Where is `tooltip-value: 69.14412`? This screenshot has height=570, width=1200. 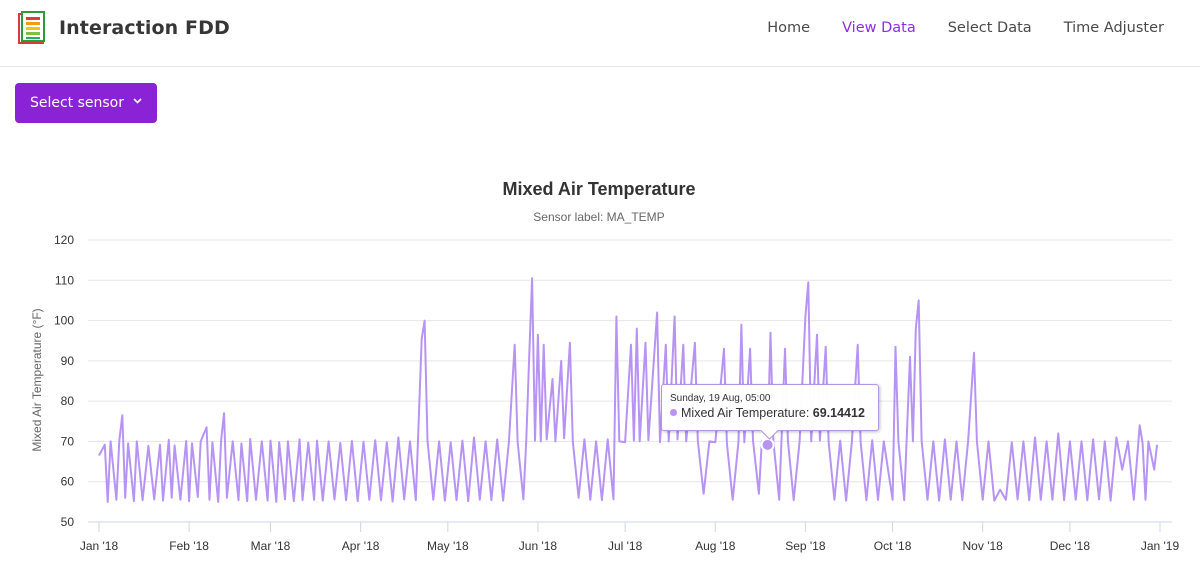 tooltip-value: 69.14412 is located at coordinates (838, 413).